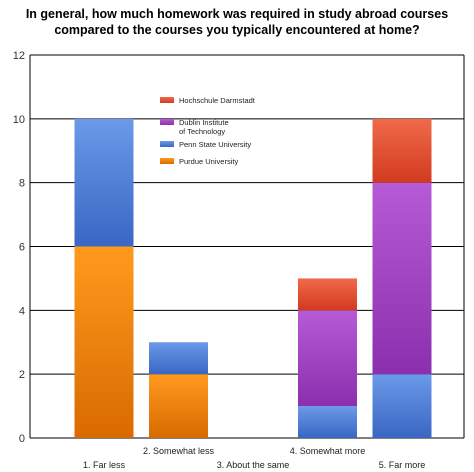 This screenshot has width=474, height=472. What do you see at coordinates (19, 120) in the screenshot?
I see `y-tick-label: 10` at bounding box center [19, 120].